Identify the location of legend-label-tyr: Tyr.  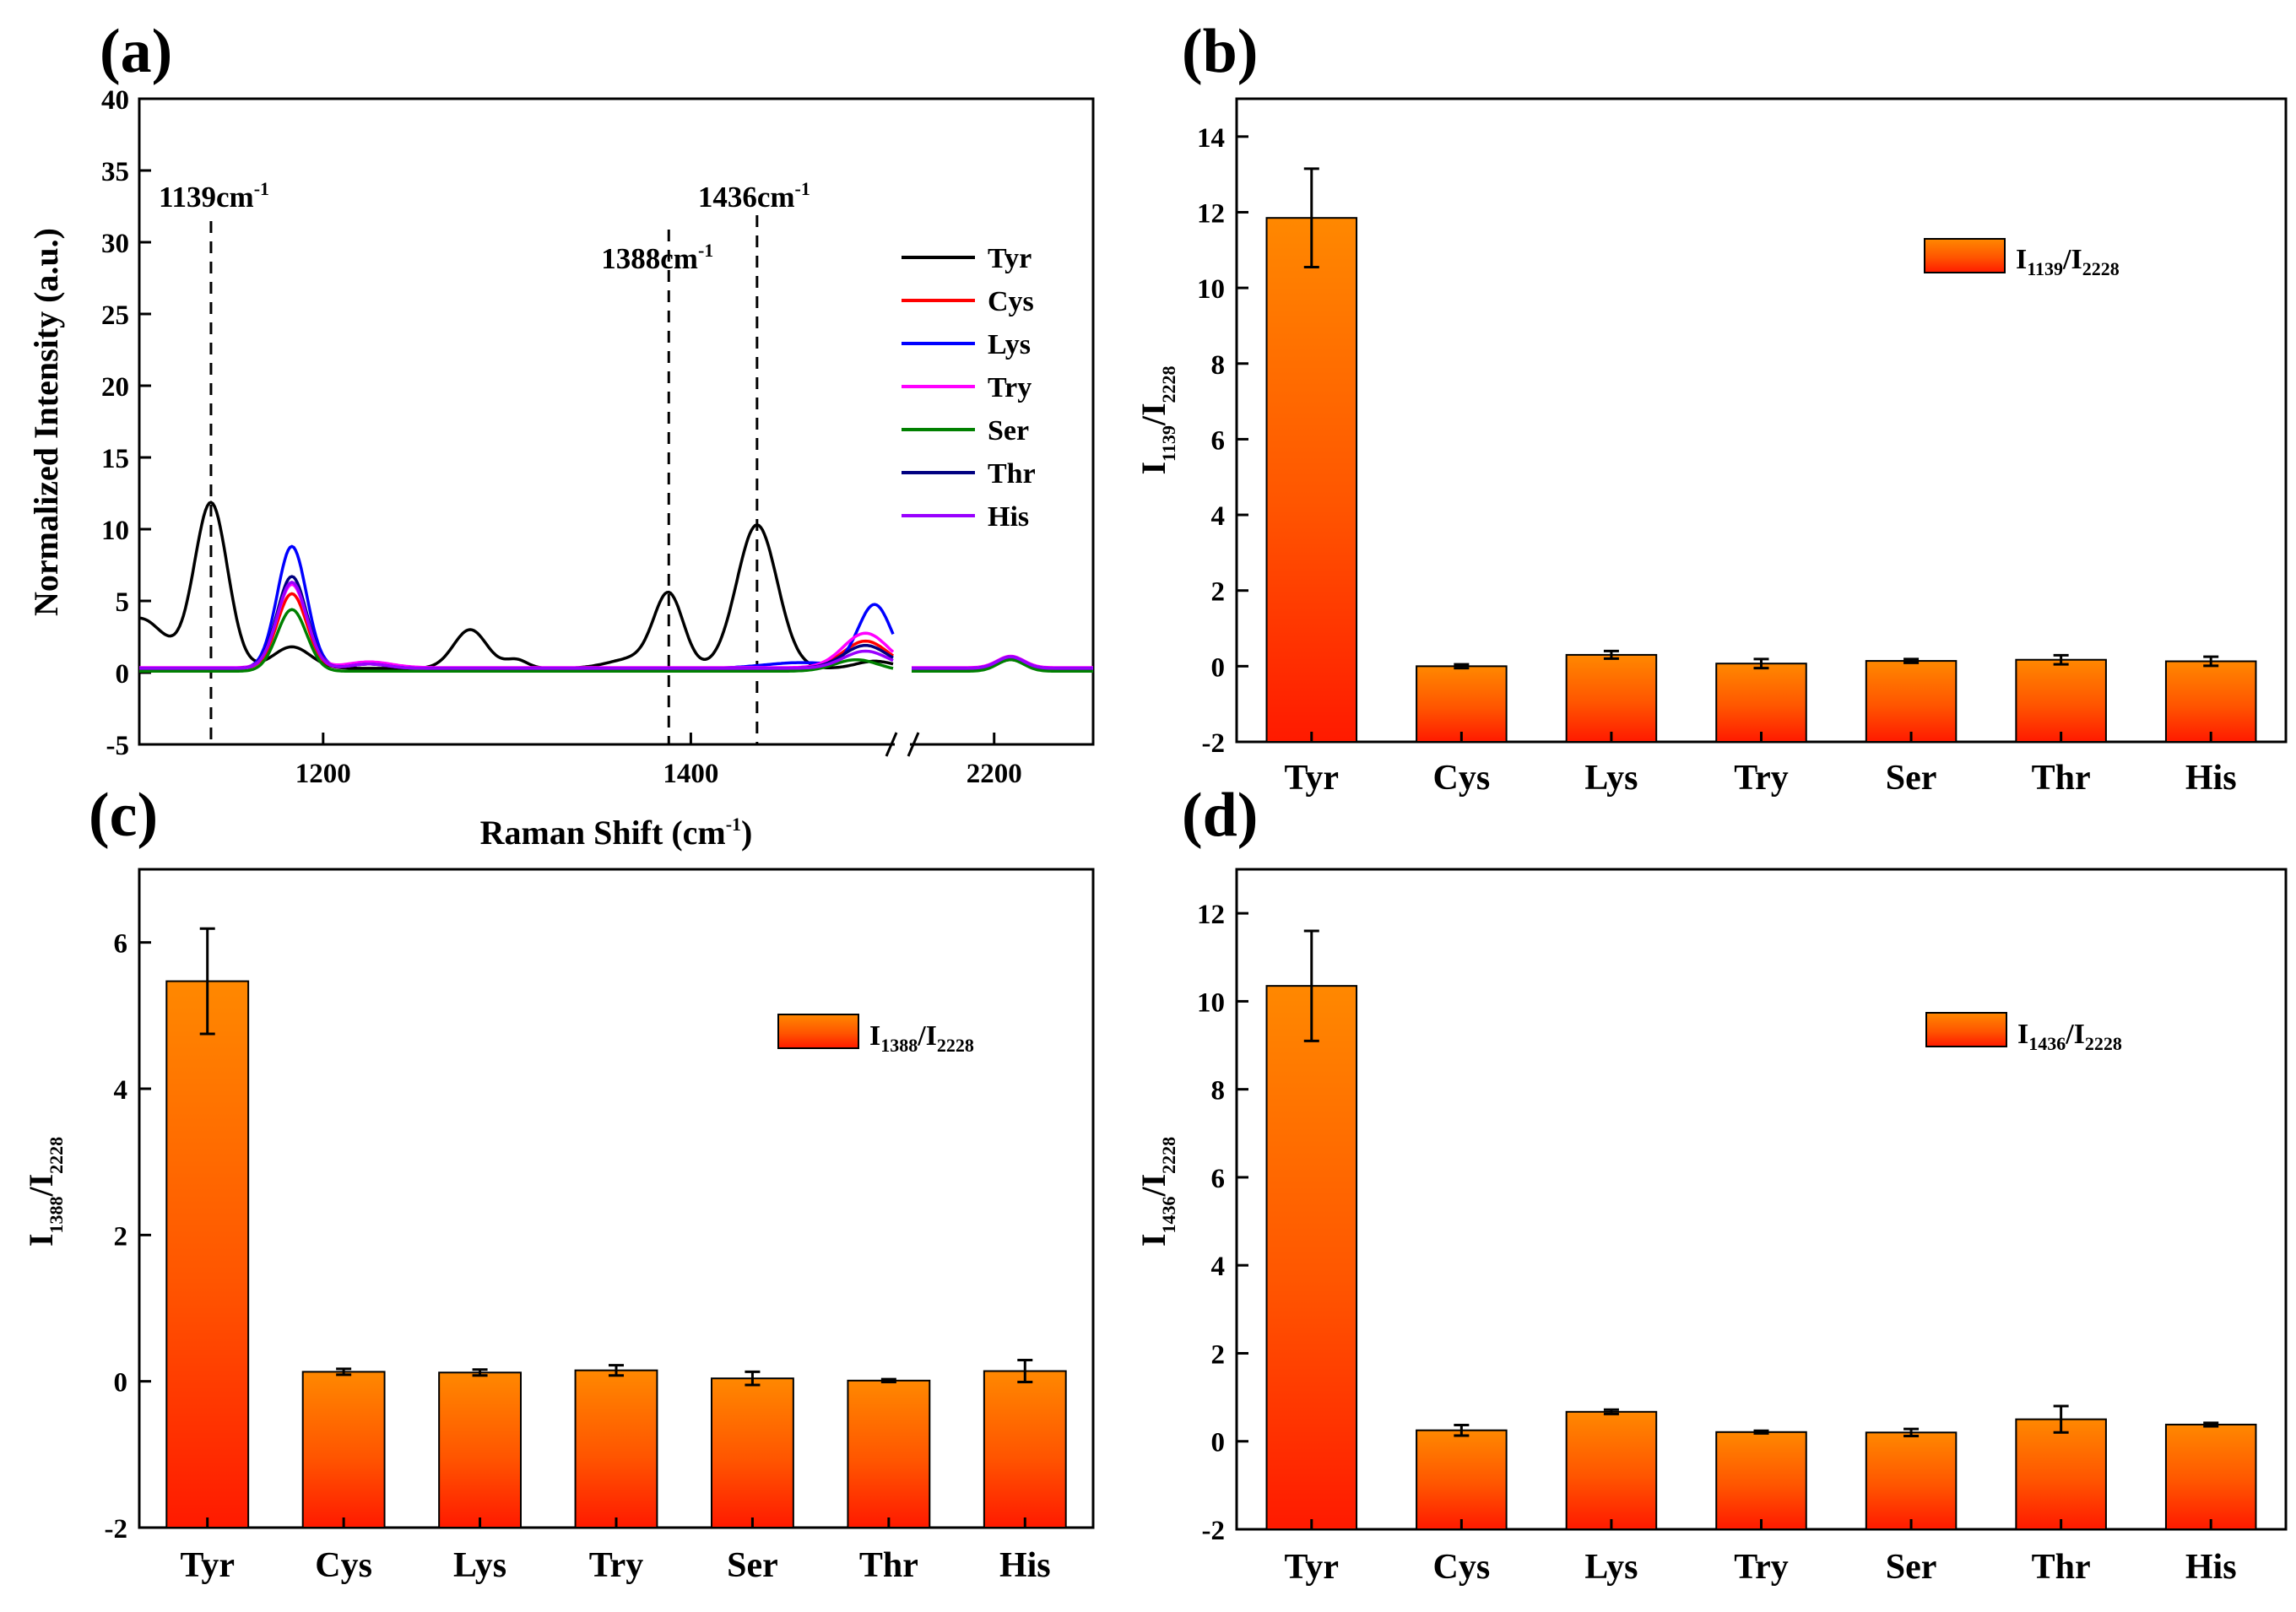
(1010, 258).